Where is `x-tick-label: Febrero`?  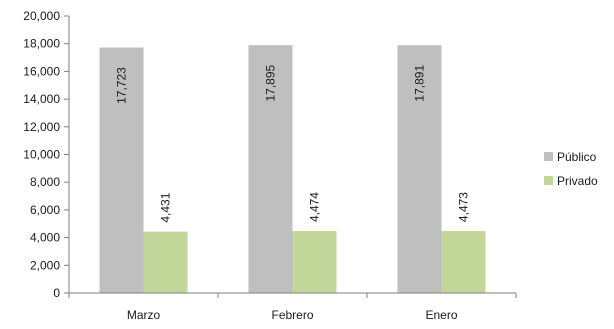 x-tick-label: Febrero is located at coordinates (292, 315).